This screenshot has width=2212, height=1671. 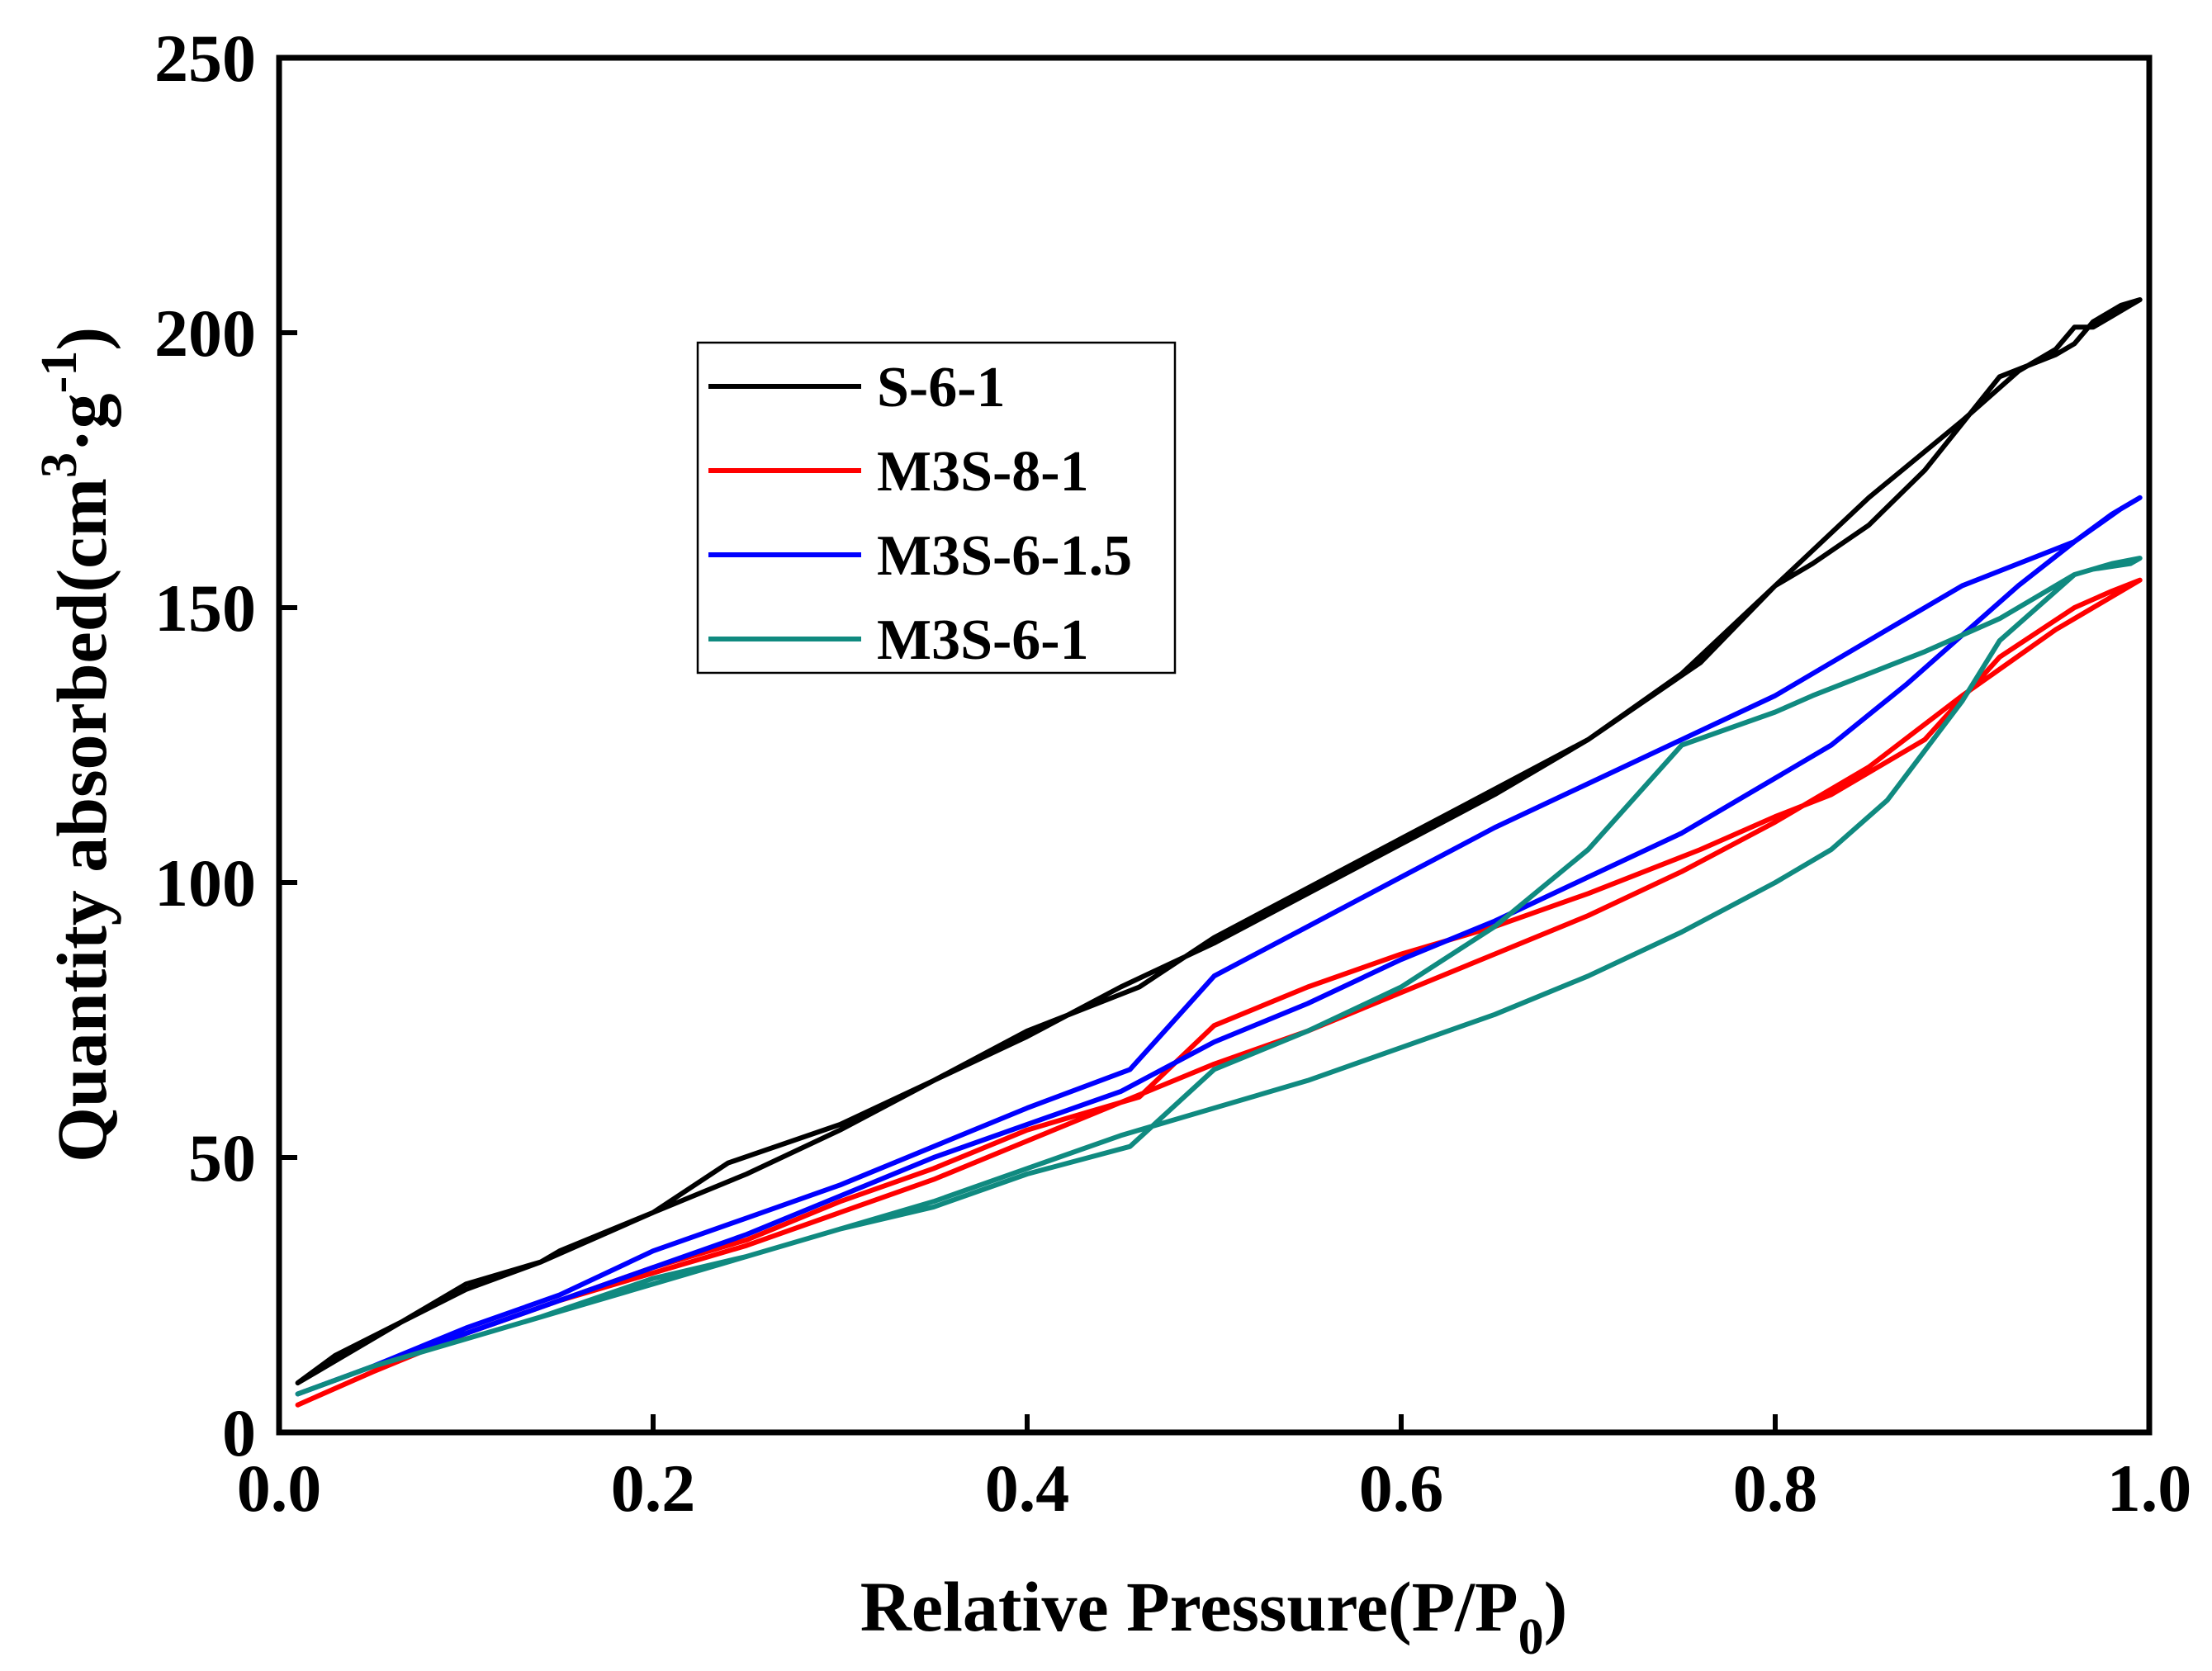 What do you see at coordinates (1004, 556) in the screenshot?
I see `legend-label-M3S-6-1.5: M3S-6-1.5` at bounding box center [1004, 556].